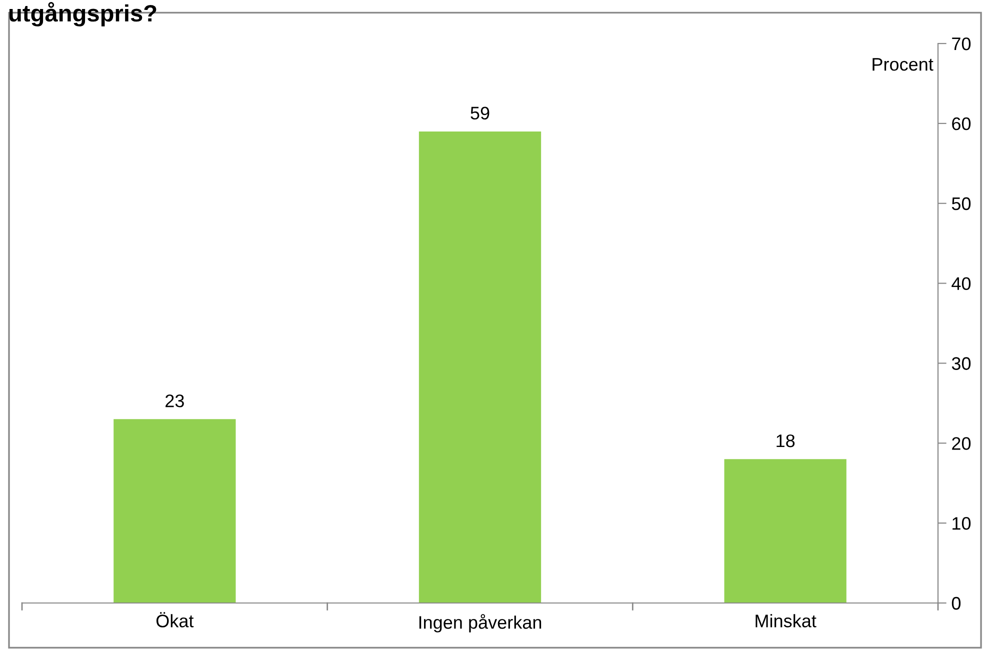  Describe the element at coordinates (961, 363) in the screenshot. I see `y-tick-label: 30` at that location.